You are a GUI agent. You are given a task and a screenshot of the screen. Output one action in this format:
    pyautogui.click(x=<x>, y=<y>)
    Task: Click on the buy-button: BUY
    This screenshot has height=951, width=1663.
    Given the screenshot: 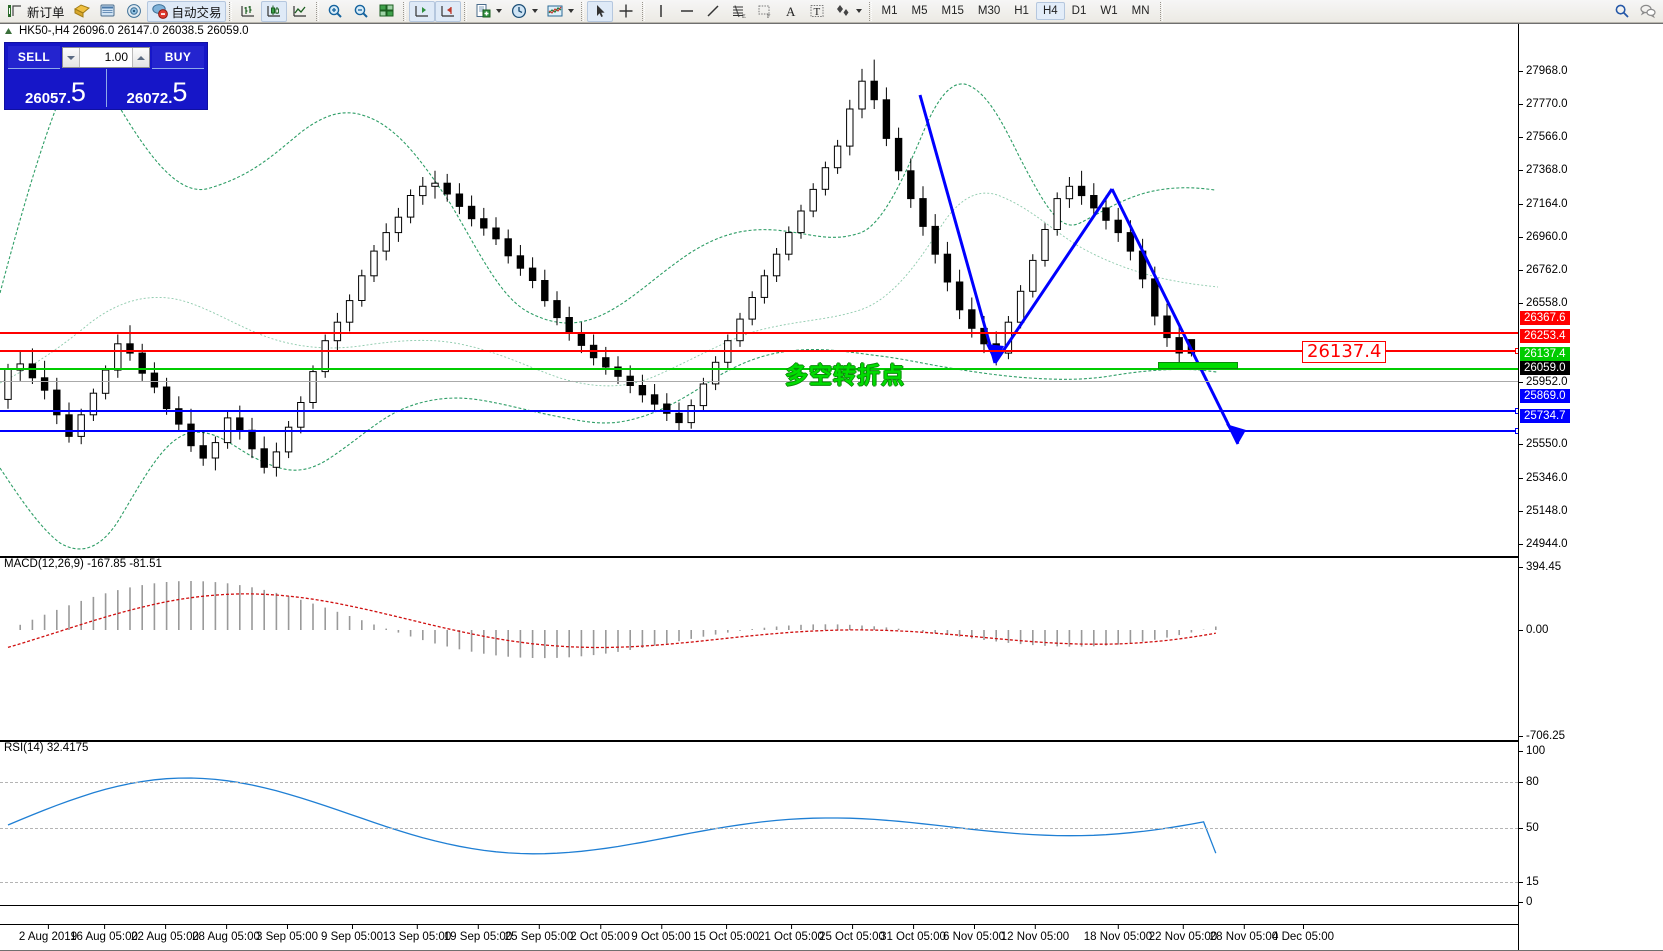 What is the action you would take?
    pyautogui.click(x=178, y=57)
    